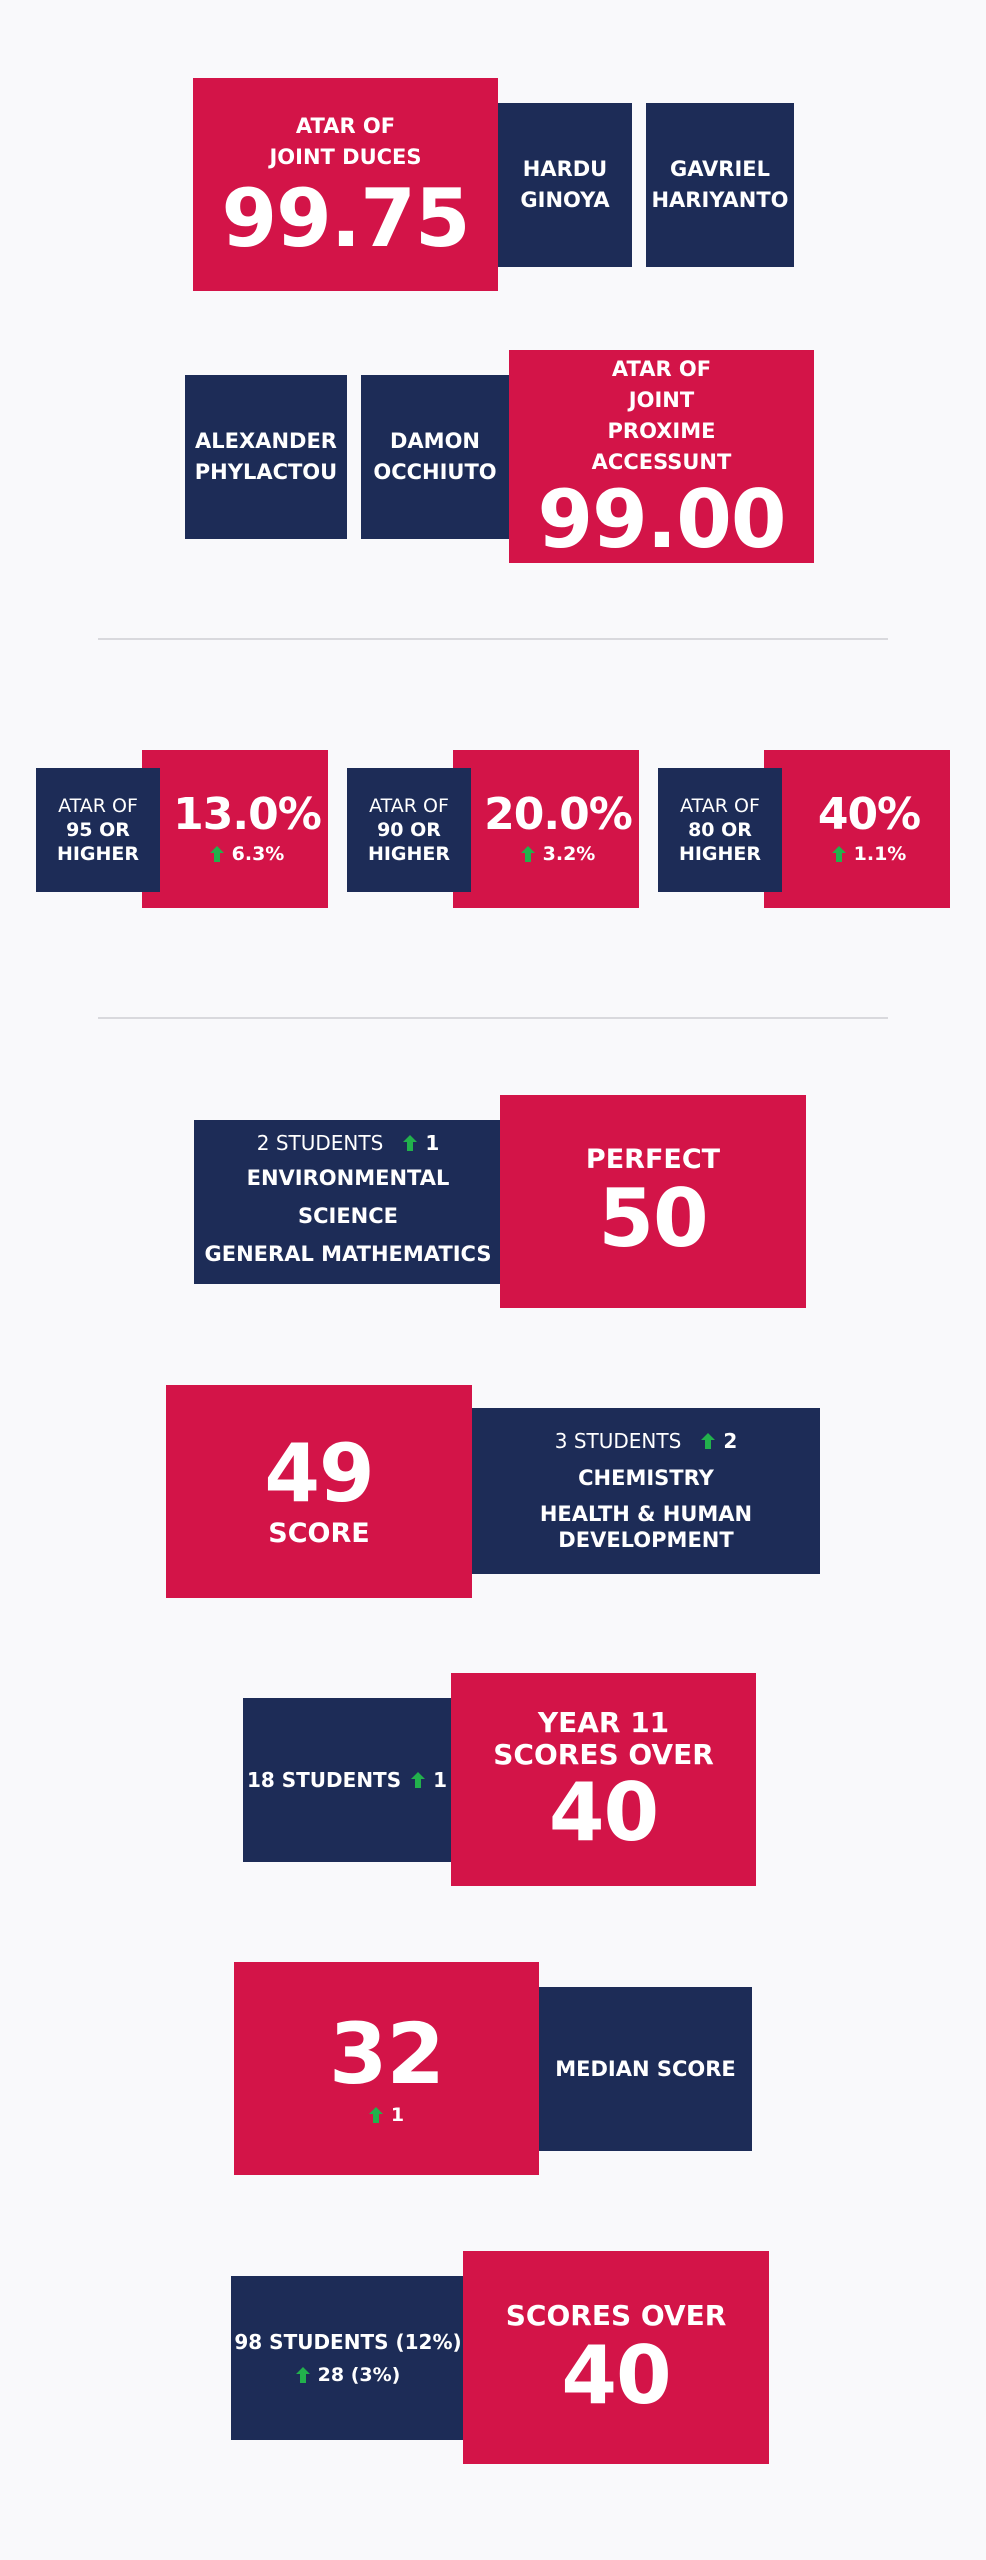 The width and height of the screenshot is (986, 2560). Describe the element at coordinates (435, 472) in the screenshot. I see `proxime-last-name: OCCHIUTO` at that location.